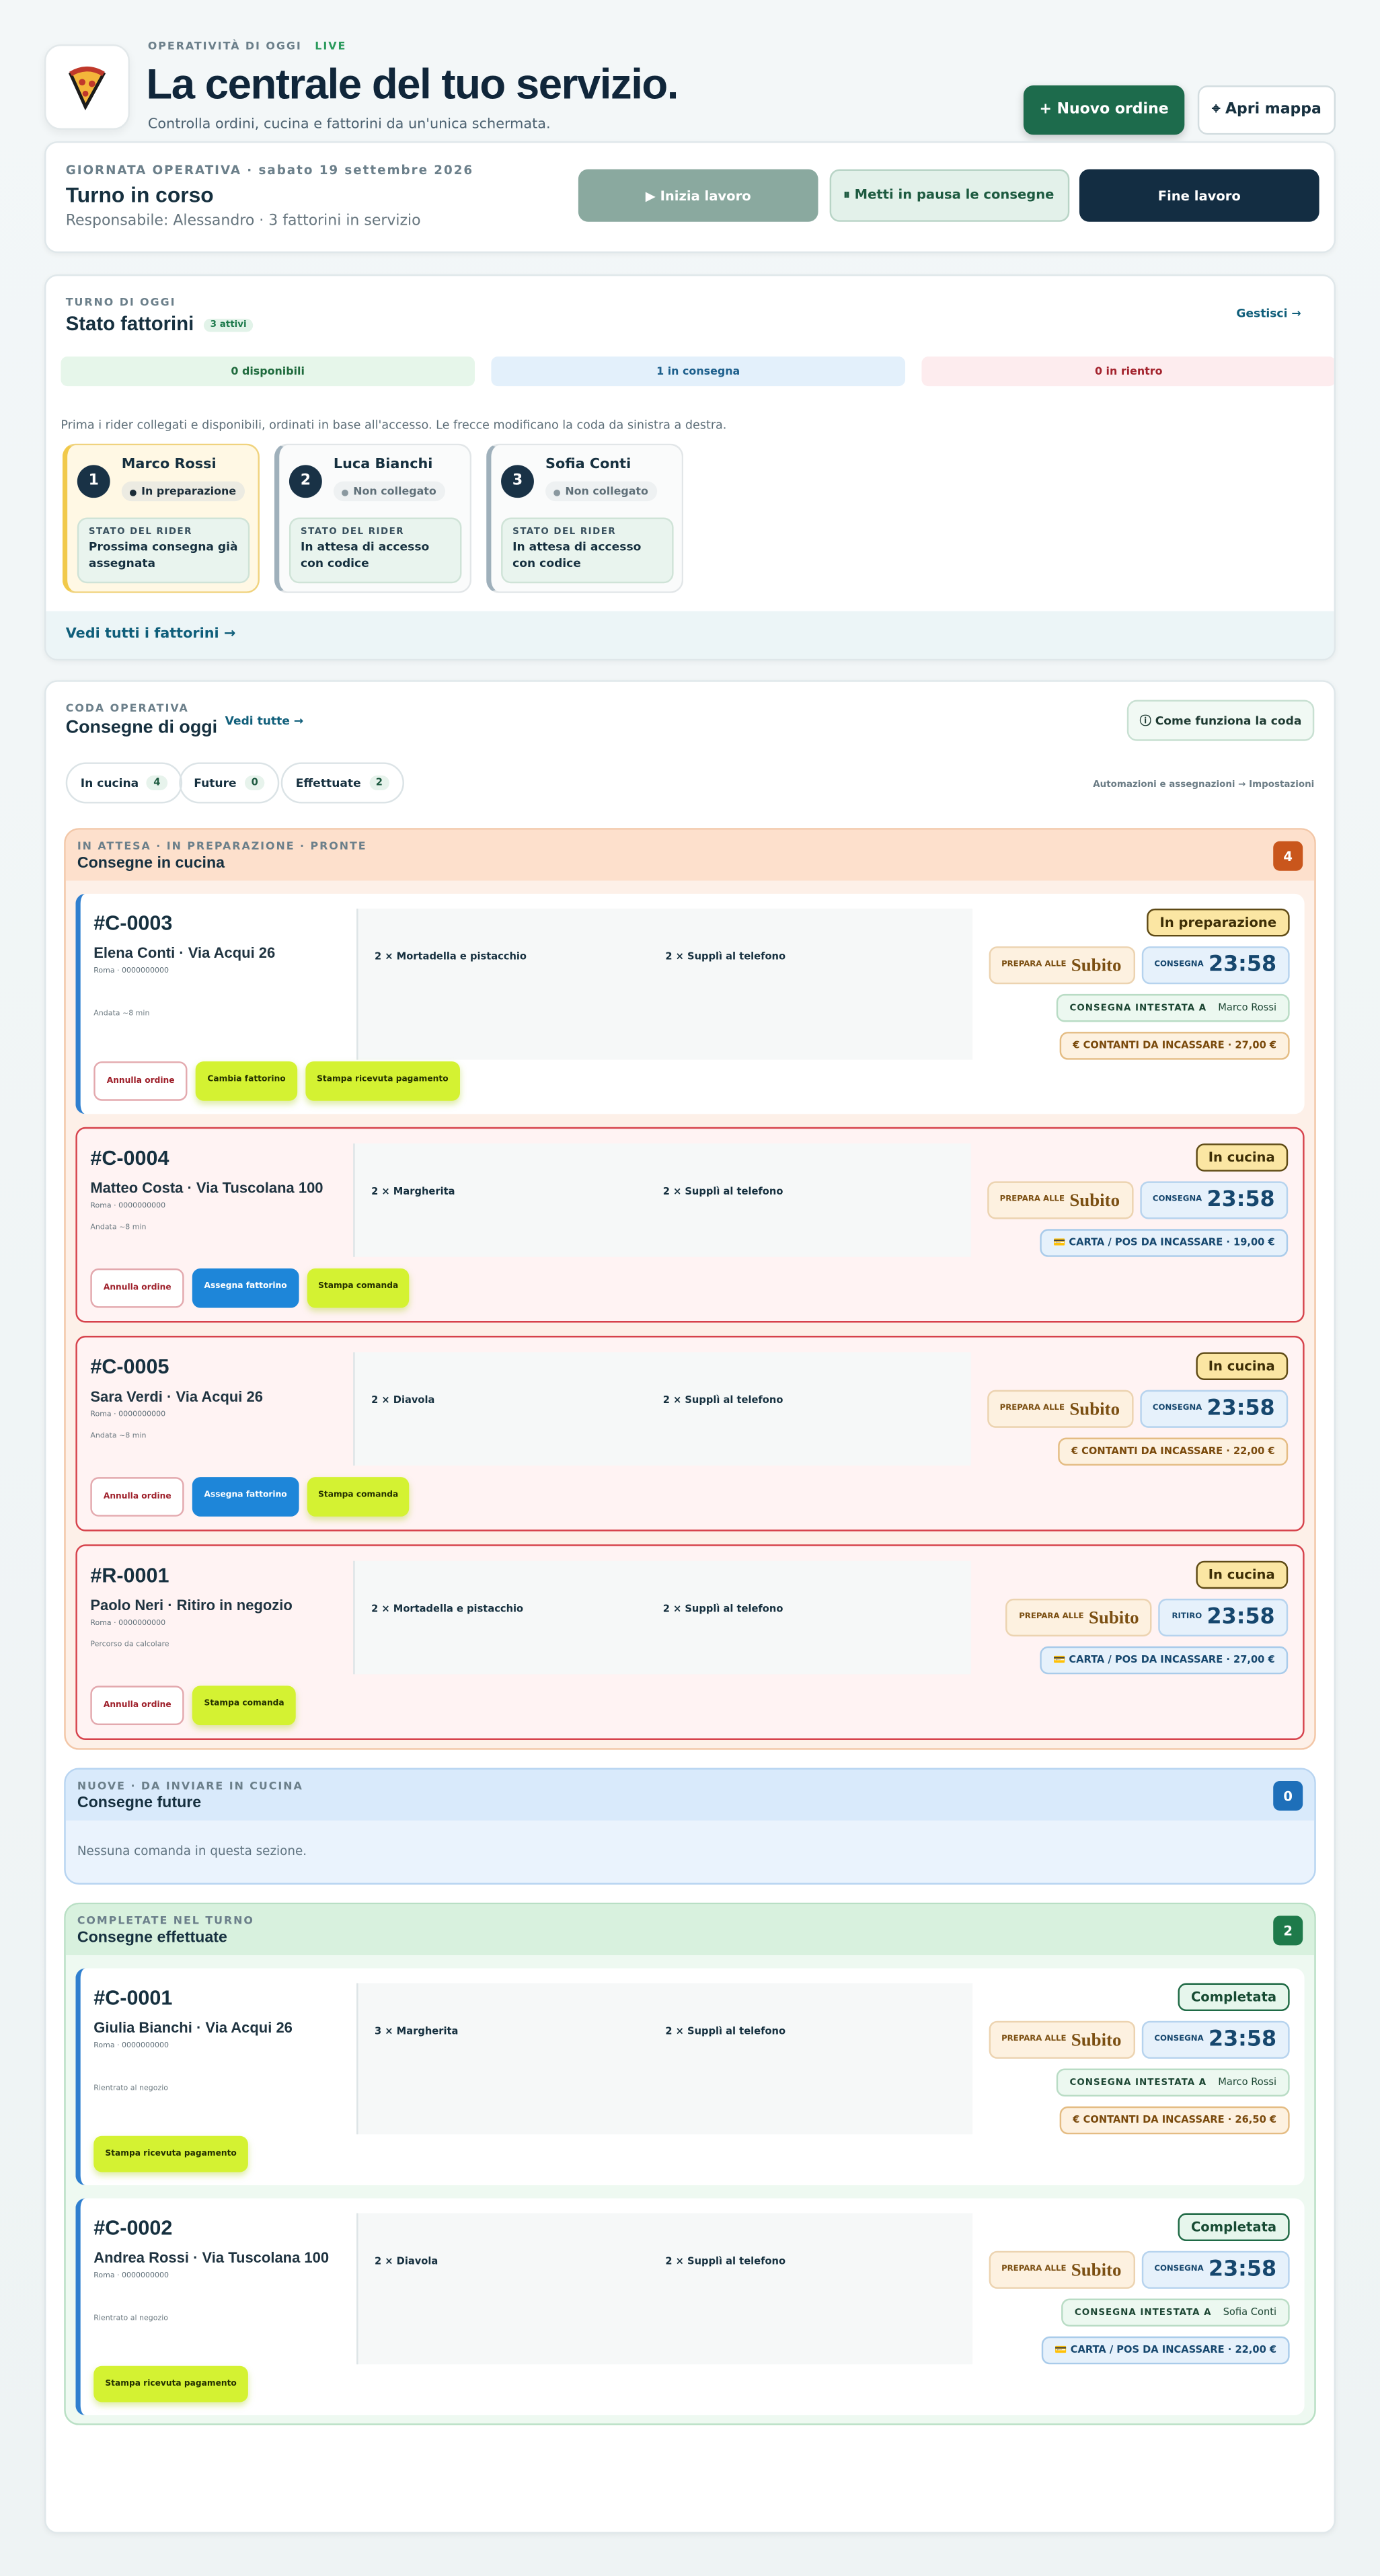 The width and height of the screenshot is (1380, 2576). What do you see at coordinates (1179, 2269) in the screenshot?
I see `time-label: CONSEGNA` at bounding box center [1179, 2269].